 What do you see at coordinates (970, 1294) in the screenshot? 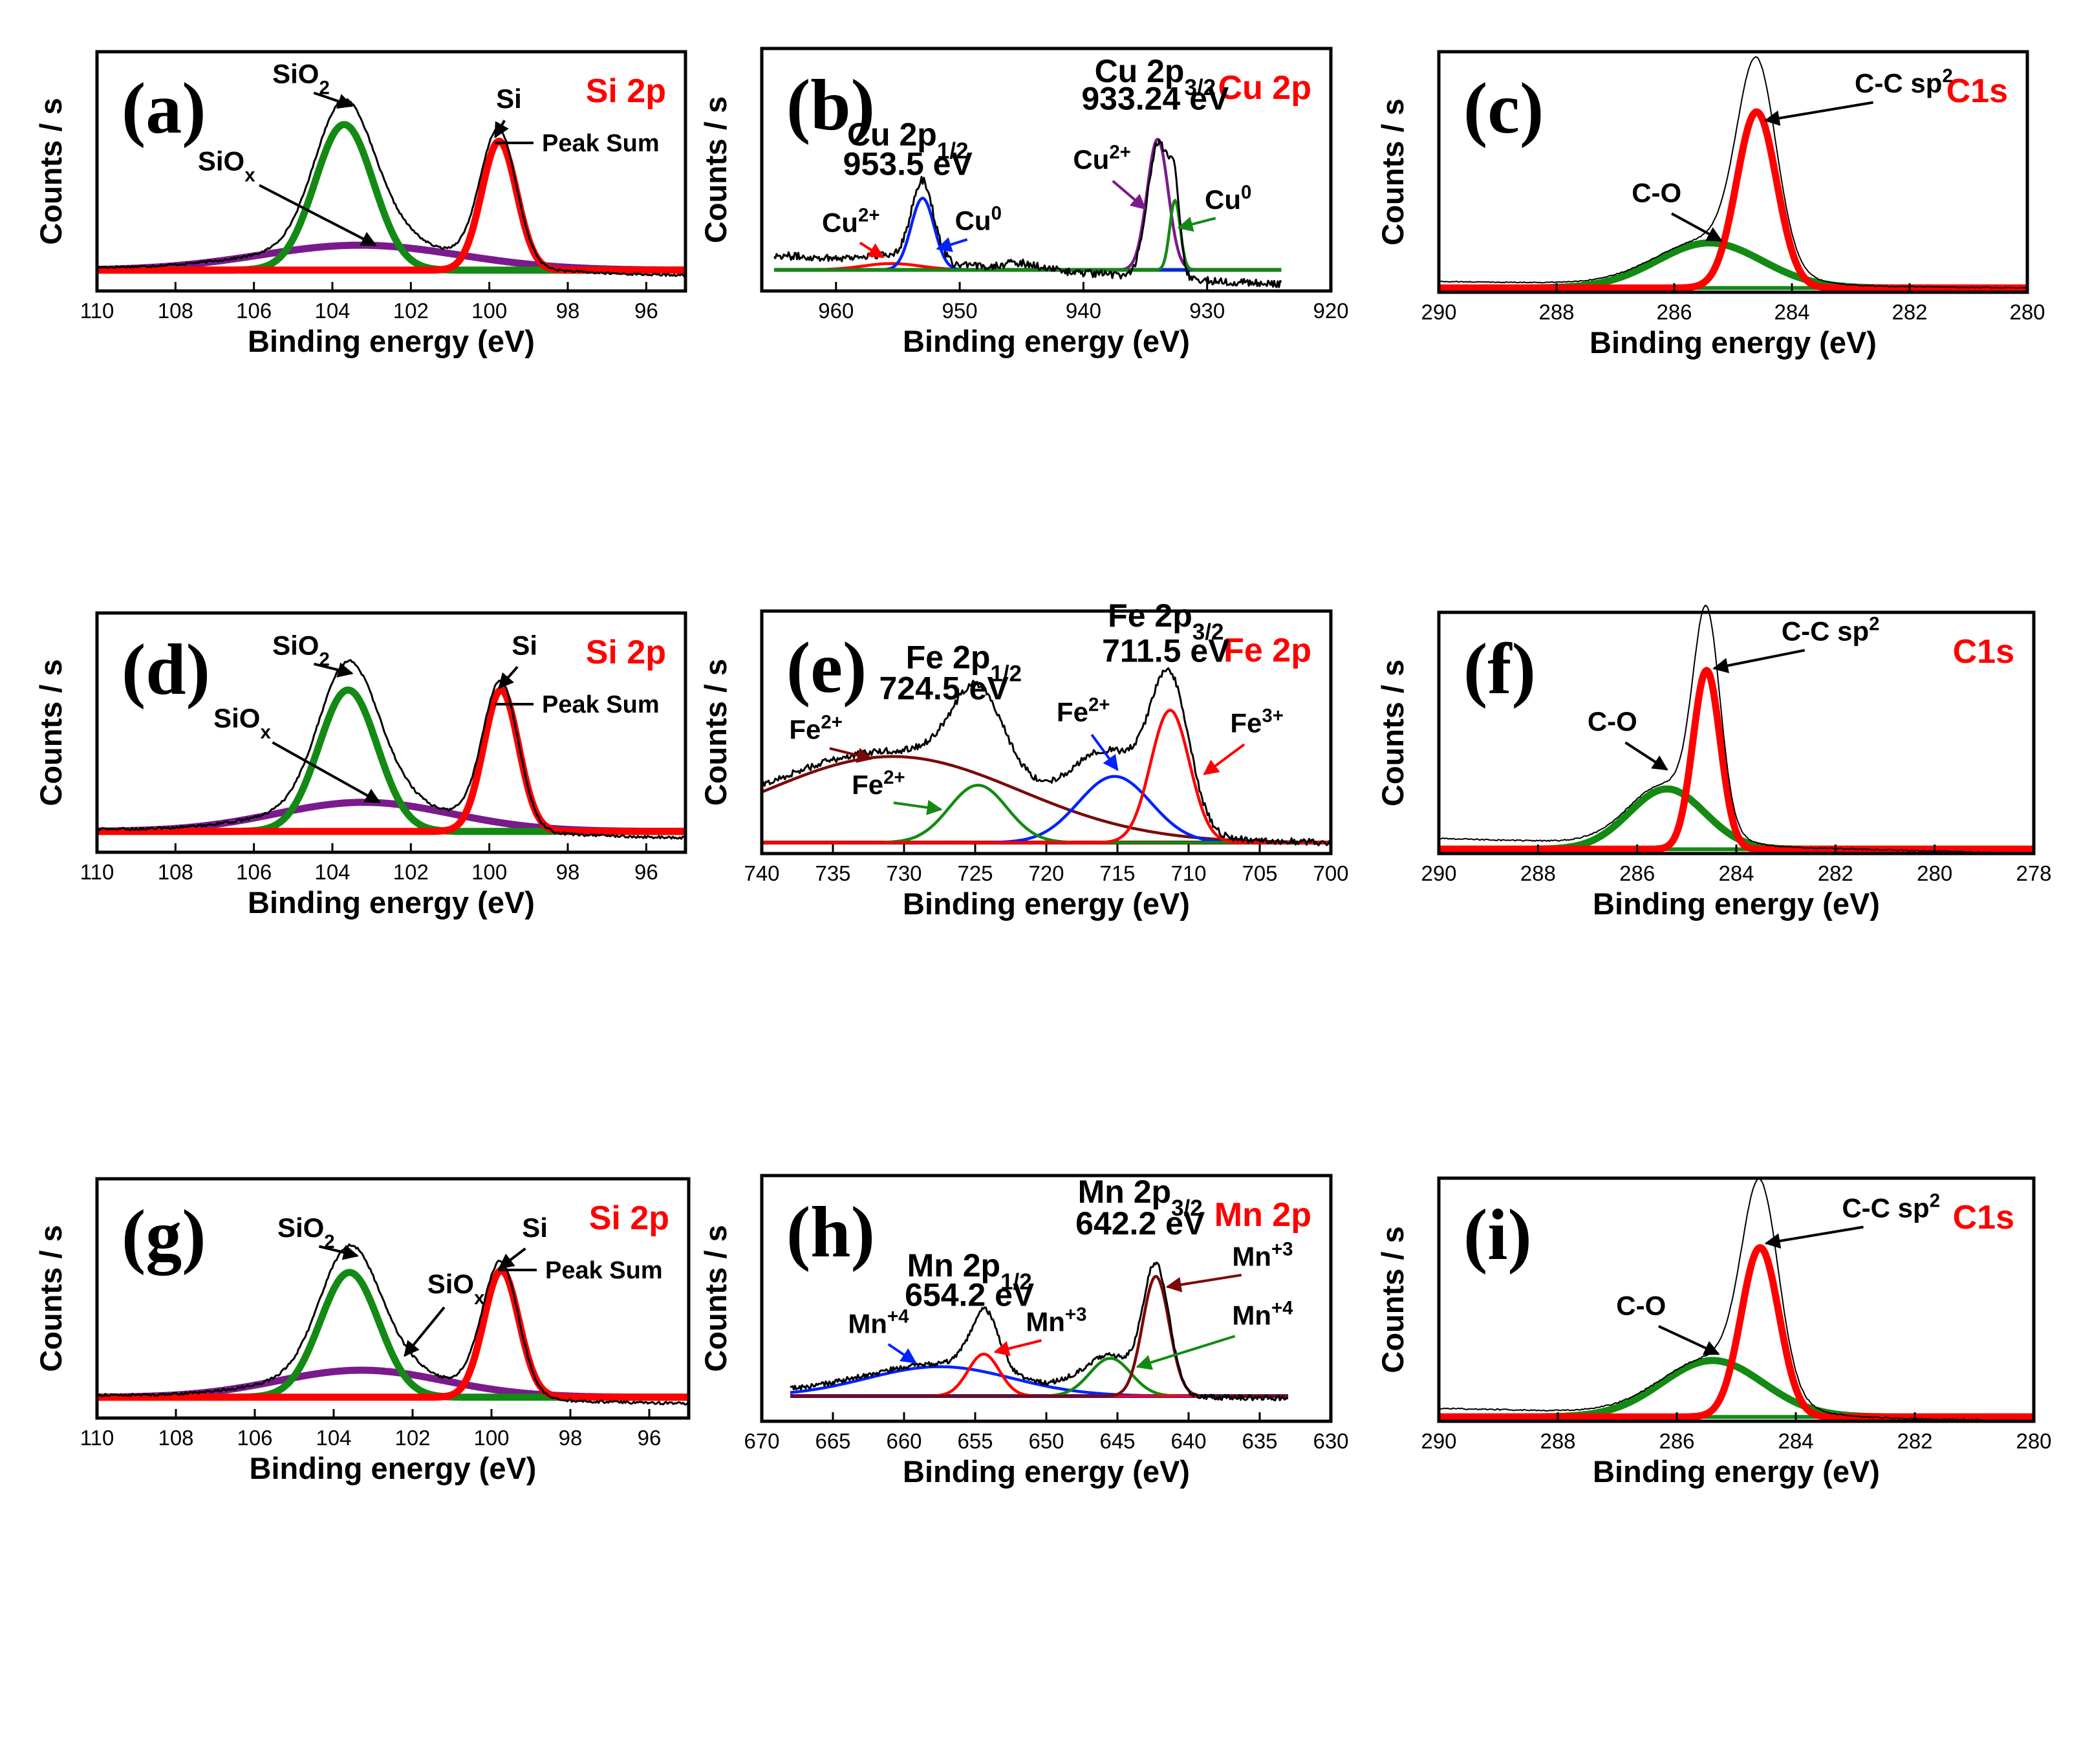
I see `annotation-text: 654.2 eV` at bounding box center [970, 1294].